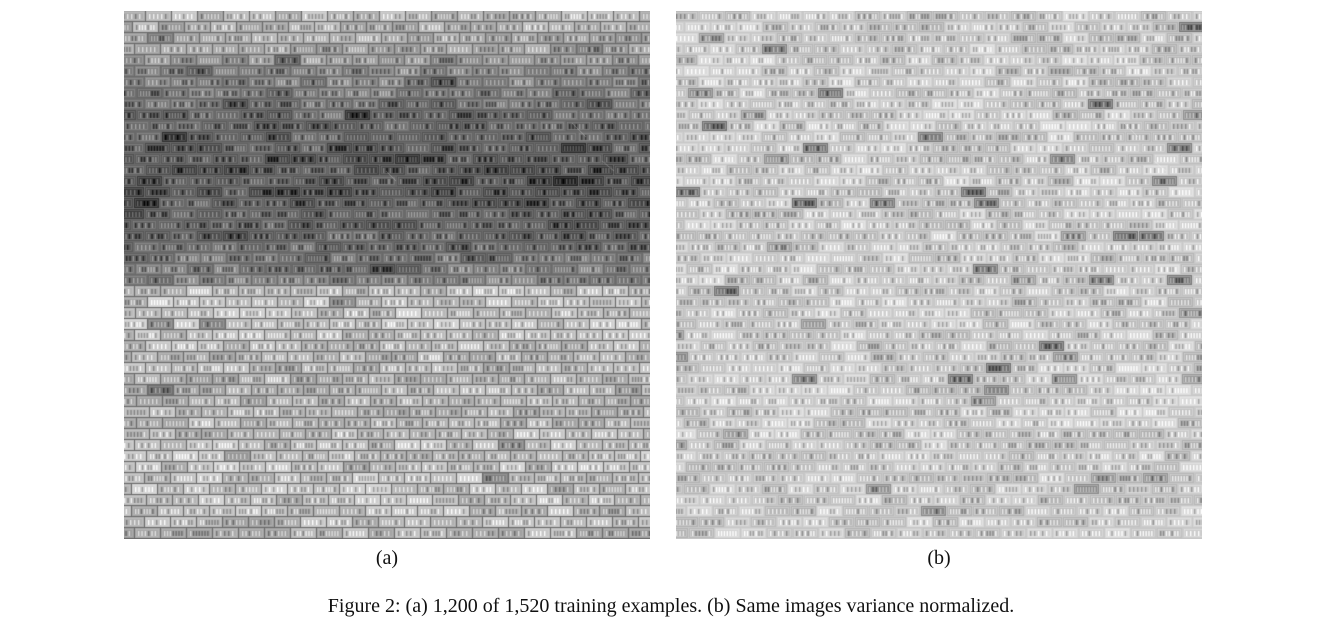 This screenshot has height=630, width=1342. I want to click on subfigure-label-a: (a), so click(387, 558).